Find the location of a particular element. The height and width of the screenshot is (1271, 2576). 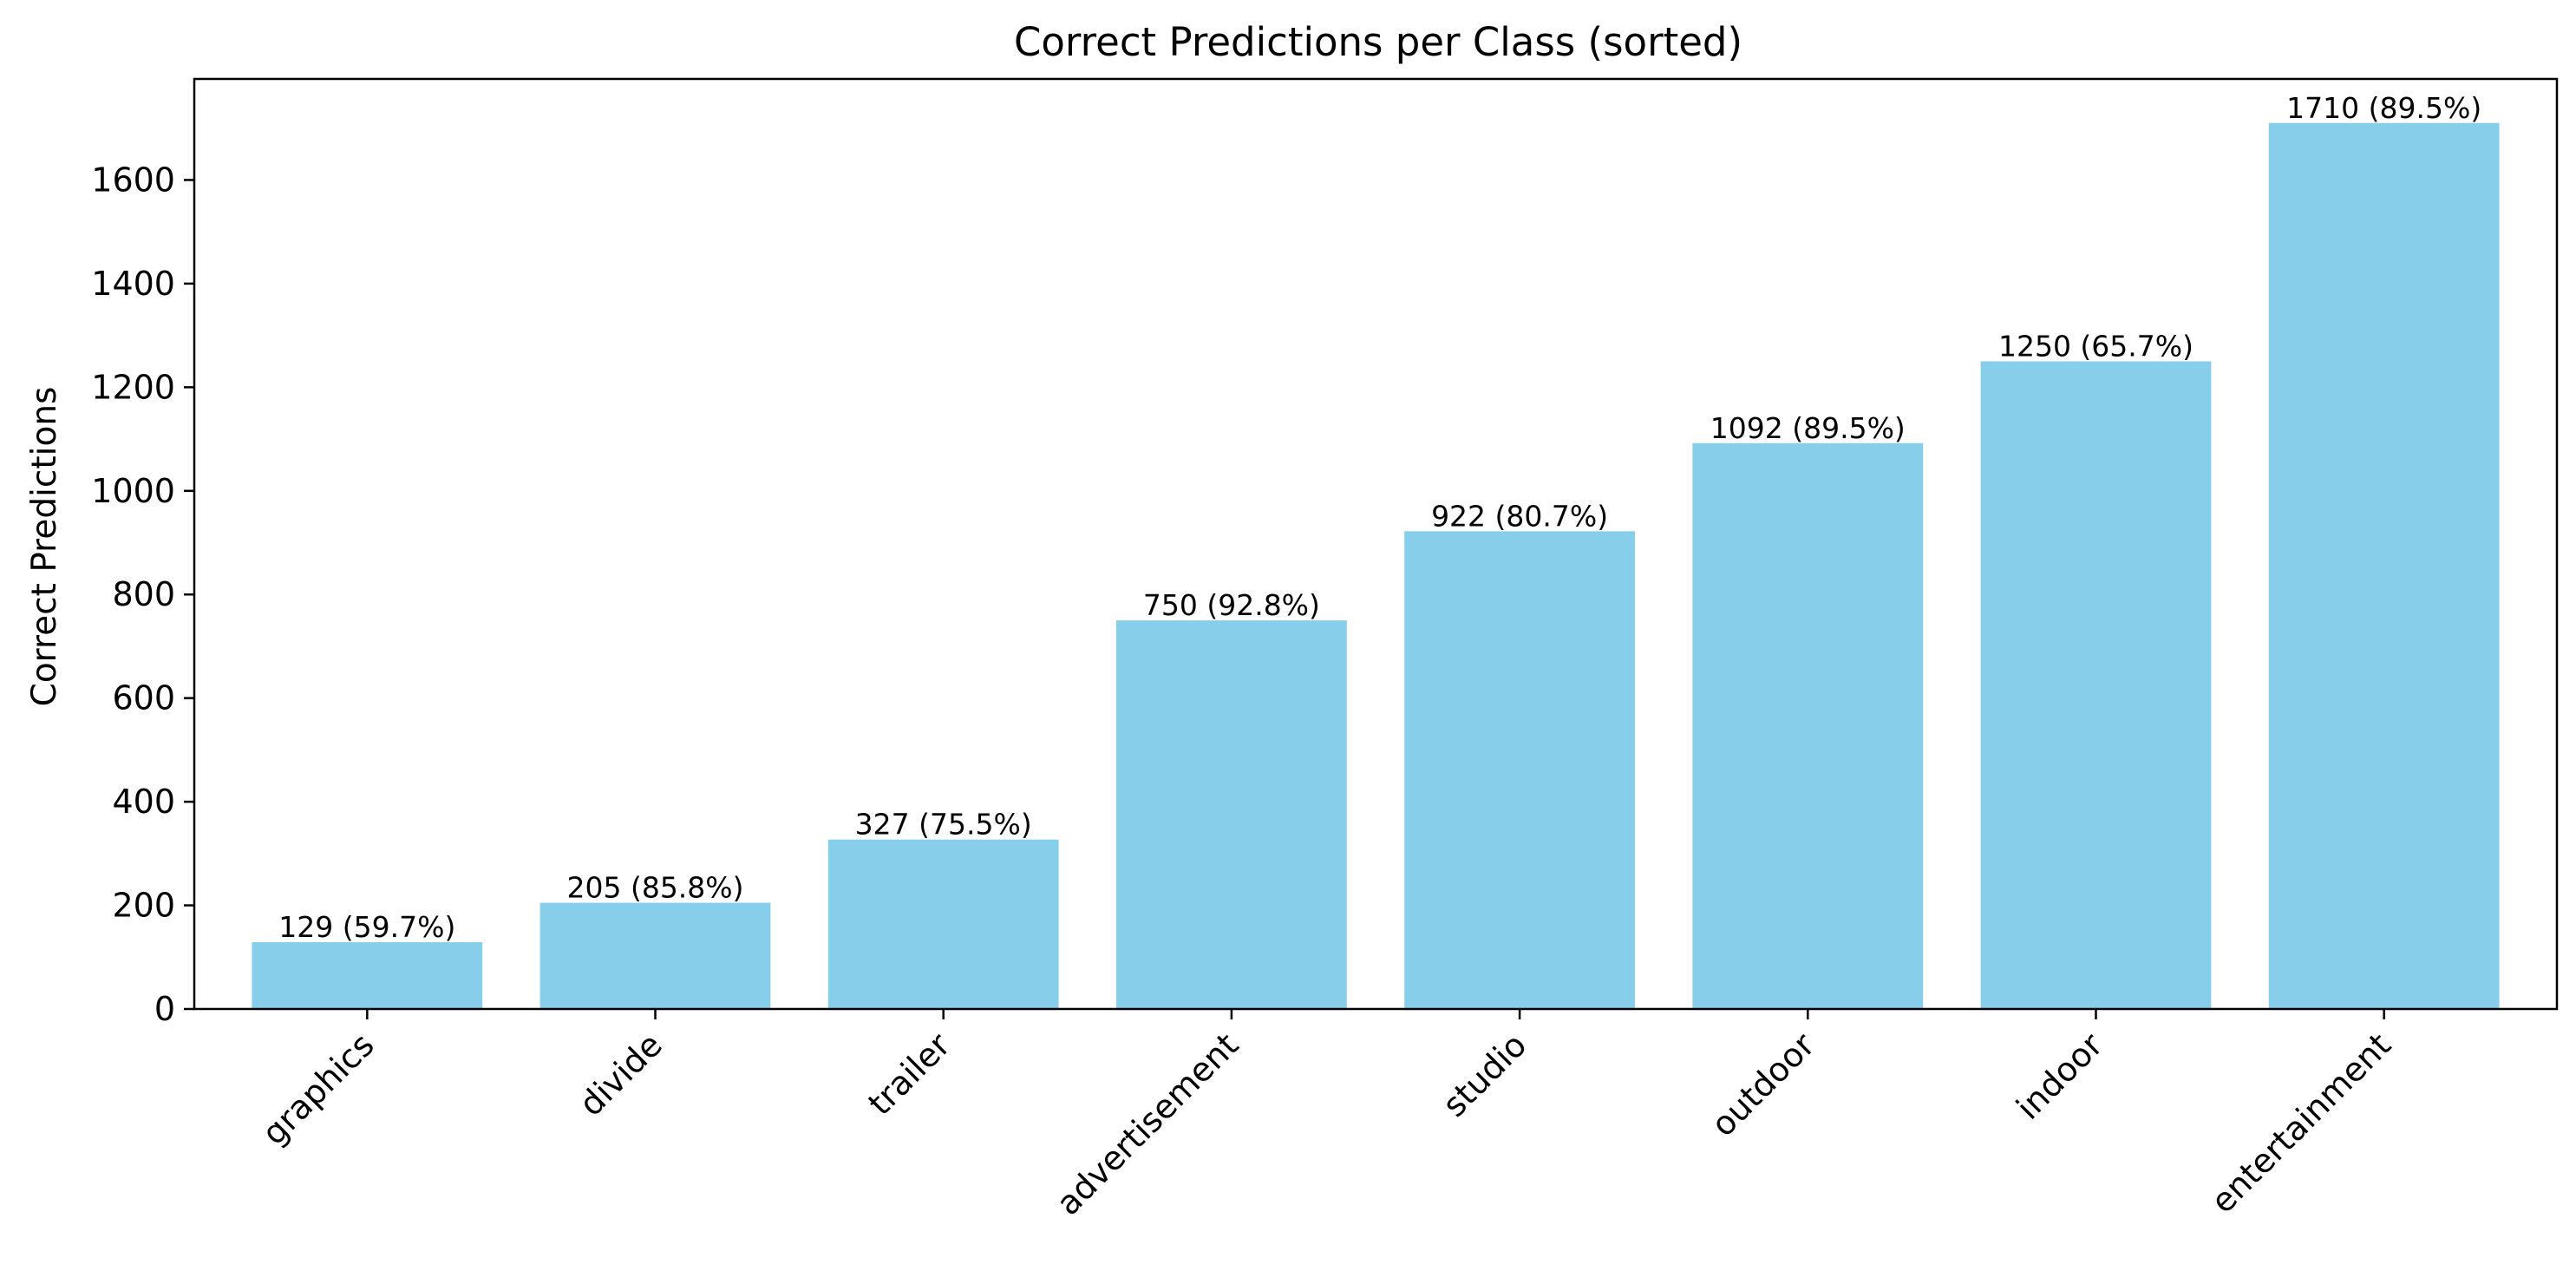

bar-value-label: 129 (59.7%) is located at coordinates (366, 927).